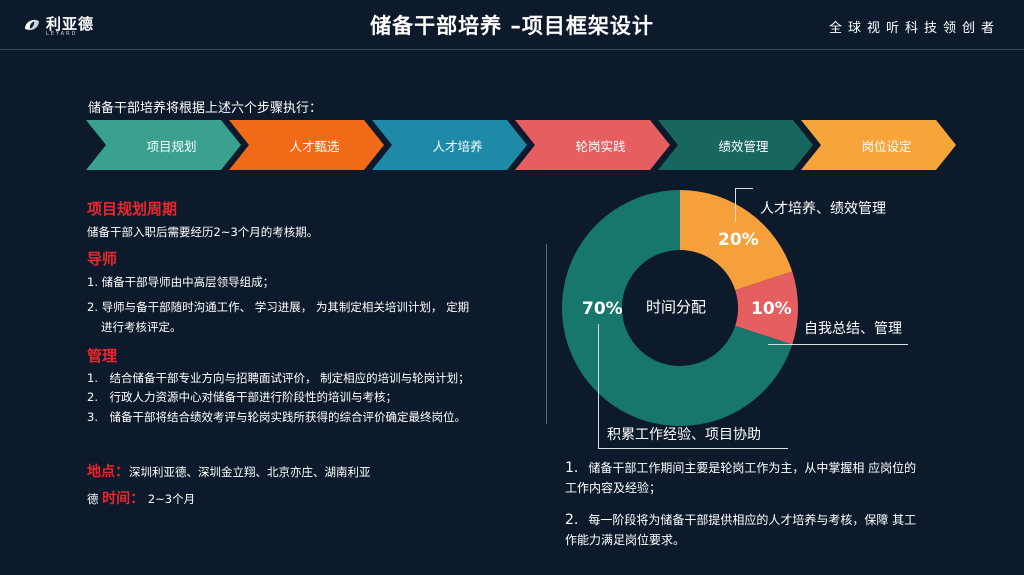 This screenshot has width=1024, height=575. I want to click on section-mentor-title: 导师, so click(102, 259).